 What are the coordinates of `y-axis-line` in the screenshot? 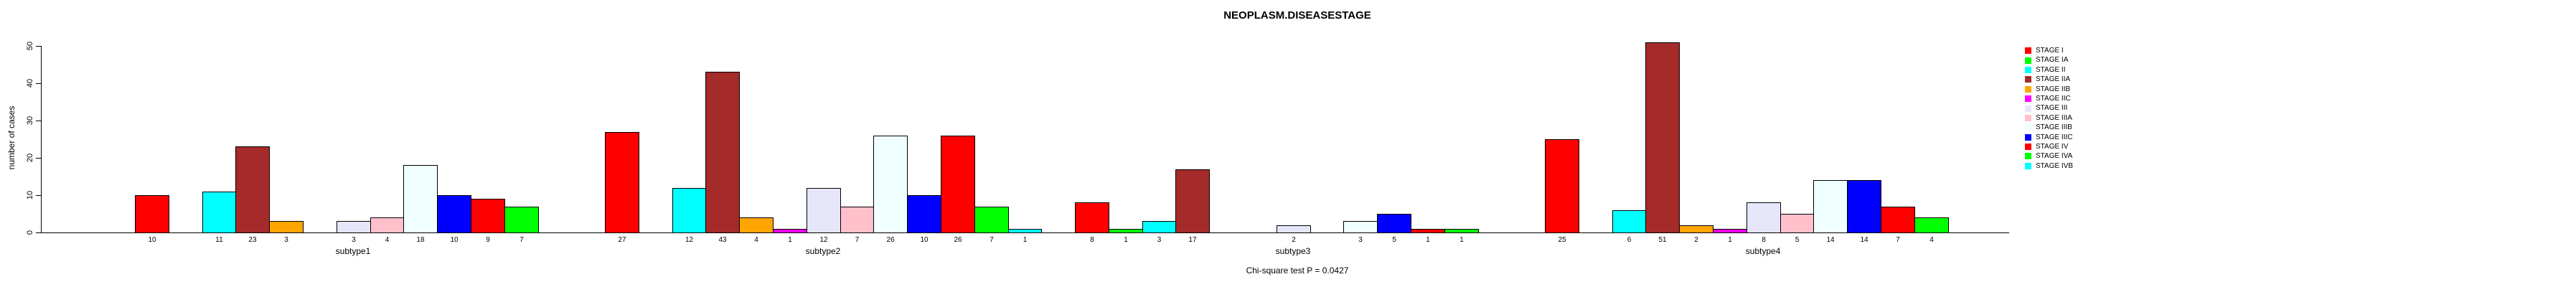 It's located at (41, 139).